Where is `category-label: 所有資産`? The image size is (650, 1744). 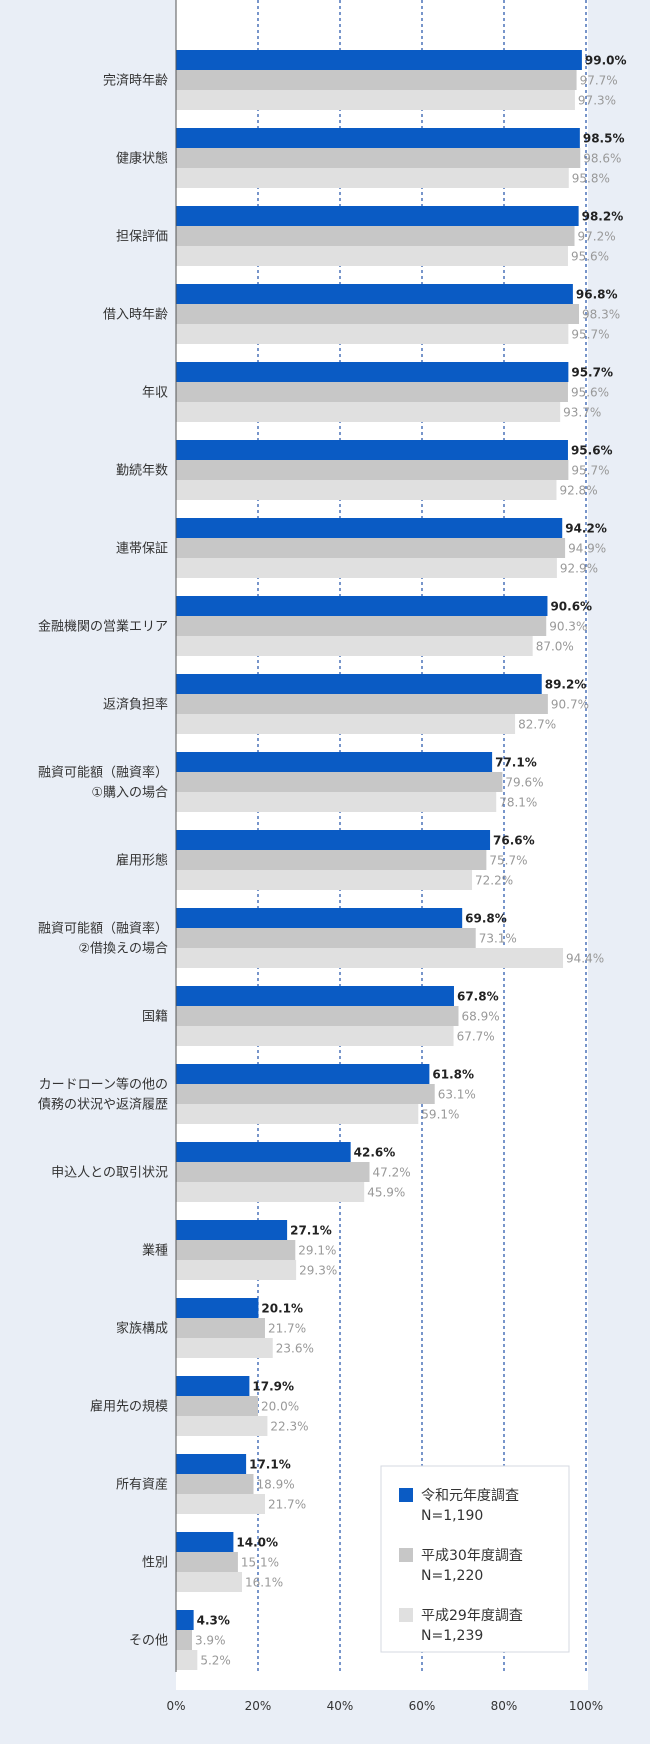 category-label: 所有資産 is located at coordinates (142, 1485).